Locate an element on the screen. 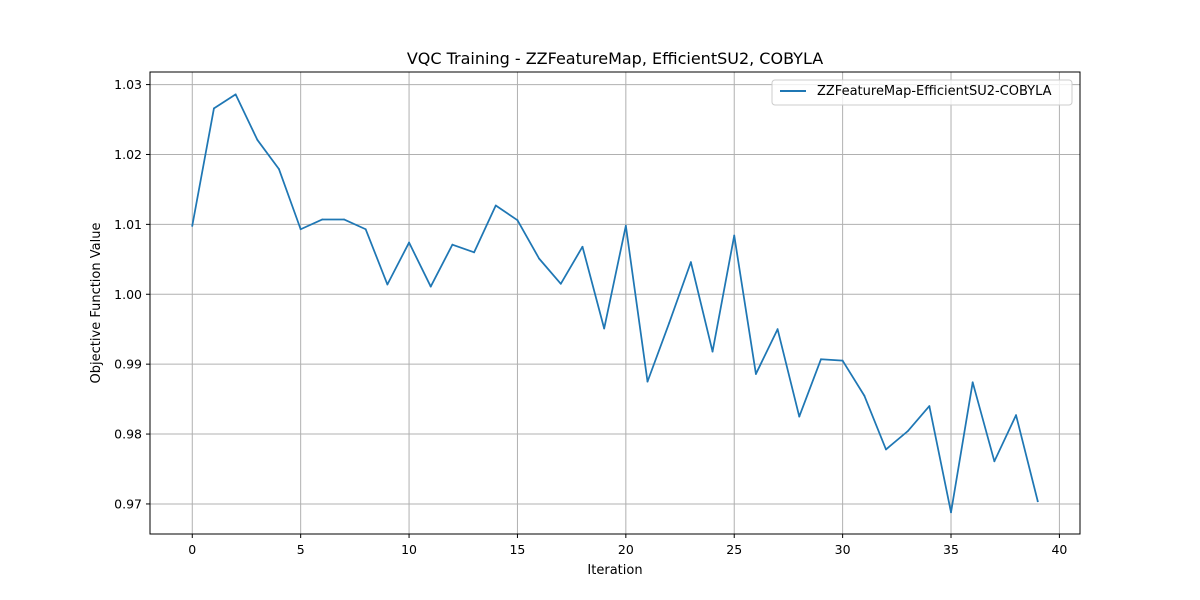 The image size is (1200, 600). legend-label: ZZFeatureMap-EfficientSU2-COBYLA is located at coordinates (934, 91).